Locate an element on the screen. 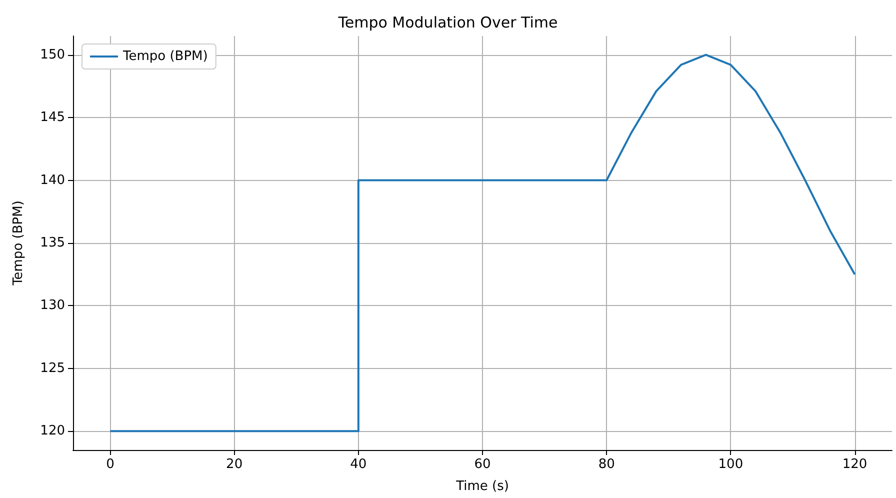  x-tick-label: 120 is located at coordinates (855, 464).